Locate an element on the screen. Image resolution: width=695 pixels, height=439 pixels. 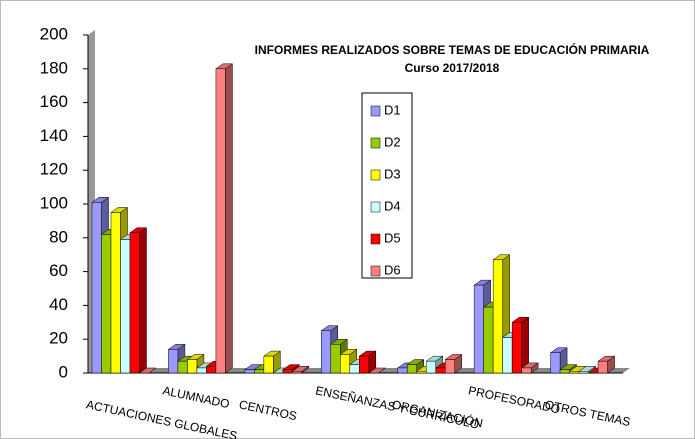
y-tick-label: 160 is located at coordinates (54, 101).